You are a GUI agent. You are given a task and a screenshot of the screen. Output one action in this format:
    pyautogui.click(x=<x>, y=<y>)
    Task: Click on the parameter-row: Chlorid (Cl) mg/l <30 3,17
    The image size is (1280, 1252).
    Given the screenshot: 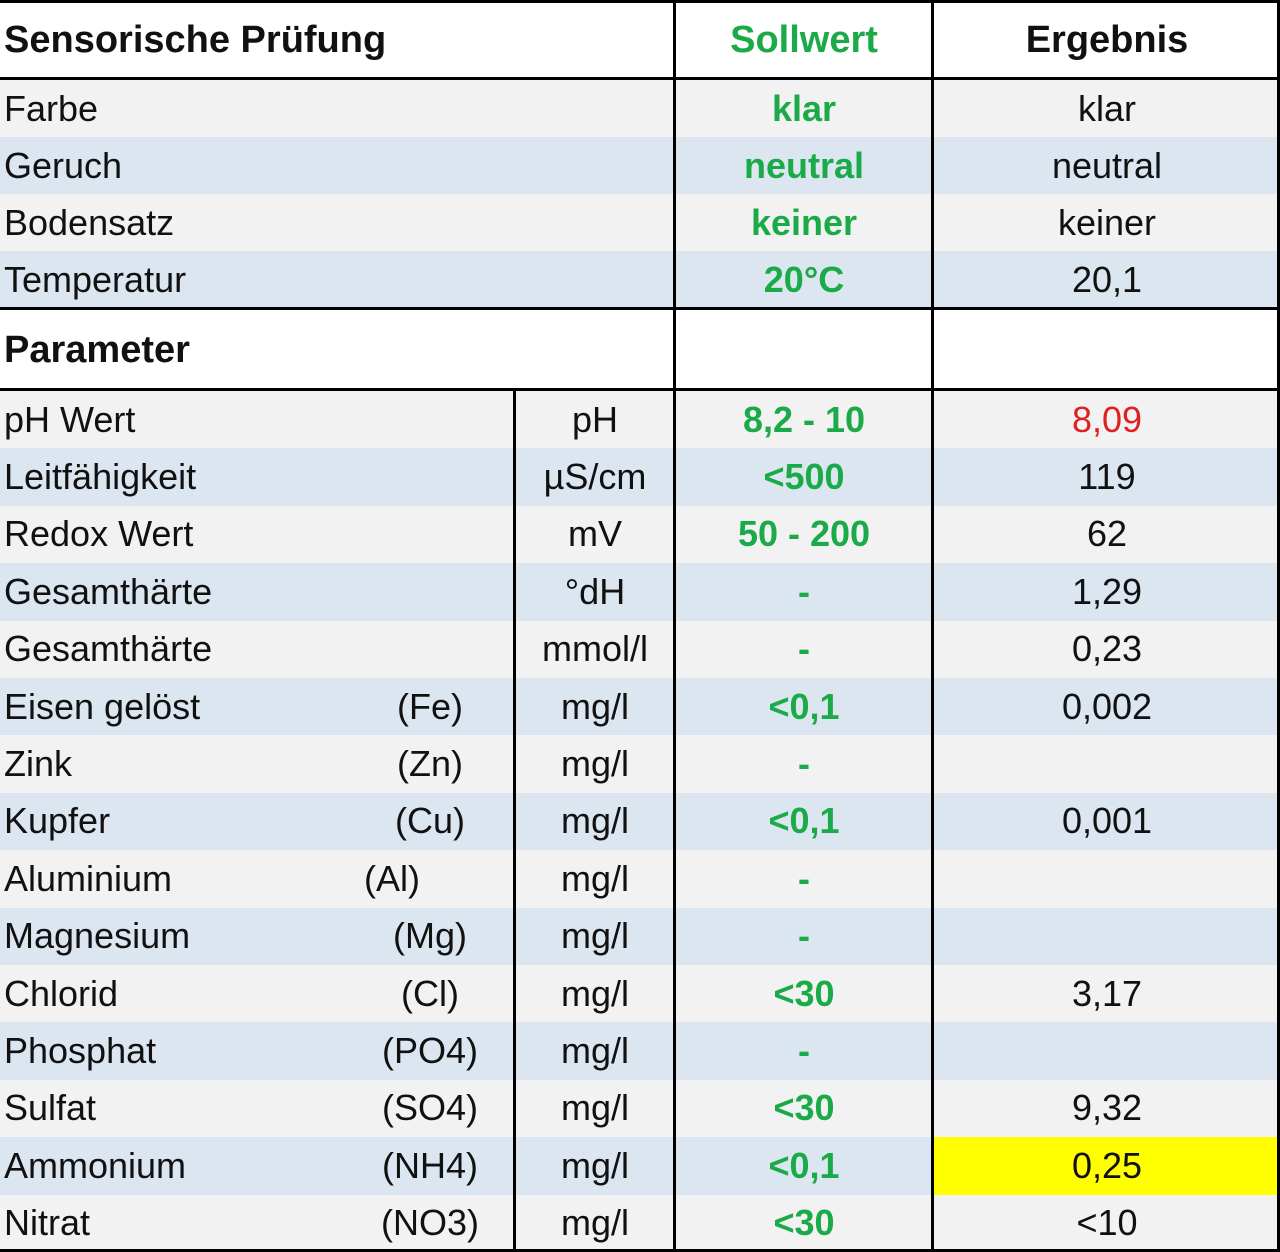 What is the action you would take?
    pyautogui.click(x=640, y=994)
    